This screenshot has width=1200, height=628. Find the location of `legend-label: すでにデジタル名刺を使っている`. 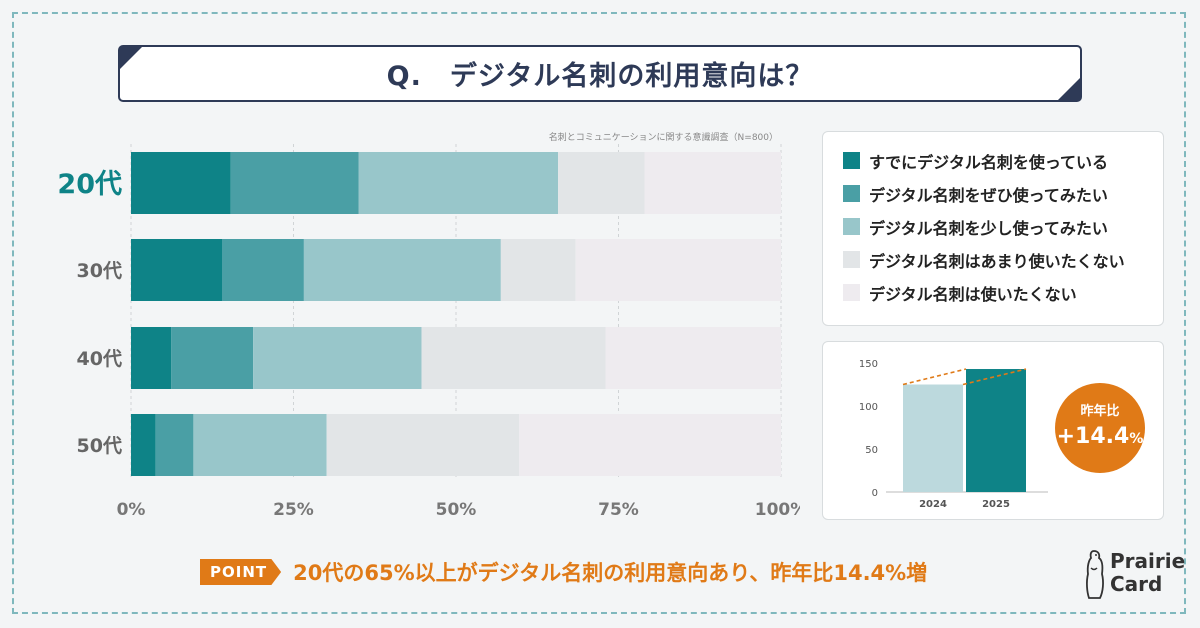

legend-label: すでにデジタル名刺を使っている is located at coordinates (989, 162).